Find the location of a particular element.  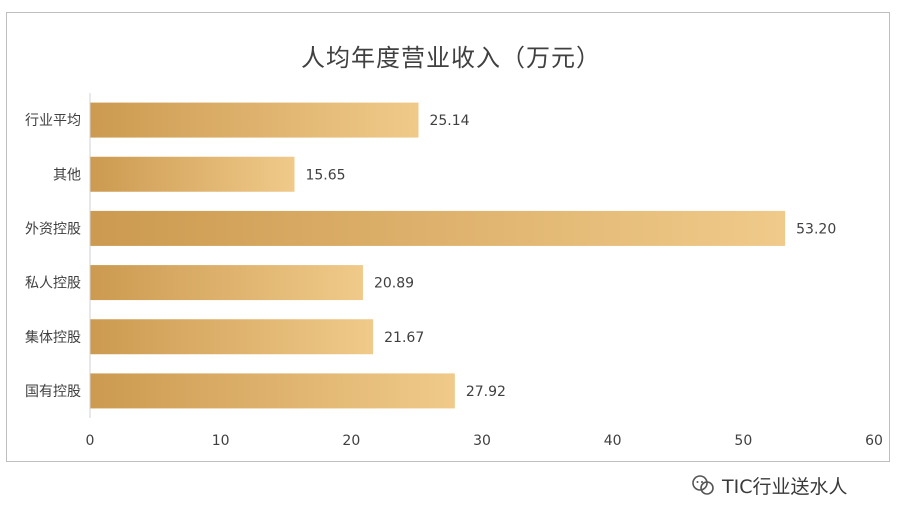

category-label: 集体控股 is located at coordinates (53, 337).